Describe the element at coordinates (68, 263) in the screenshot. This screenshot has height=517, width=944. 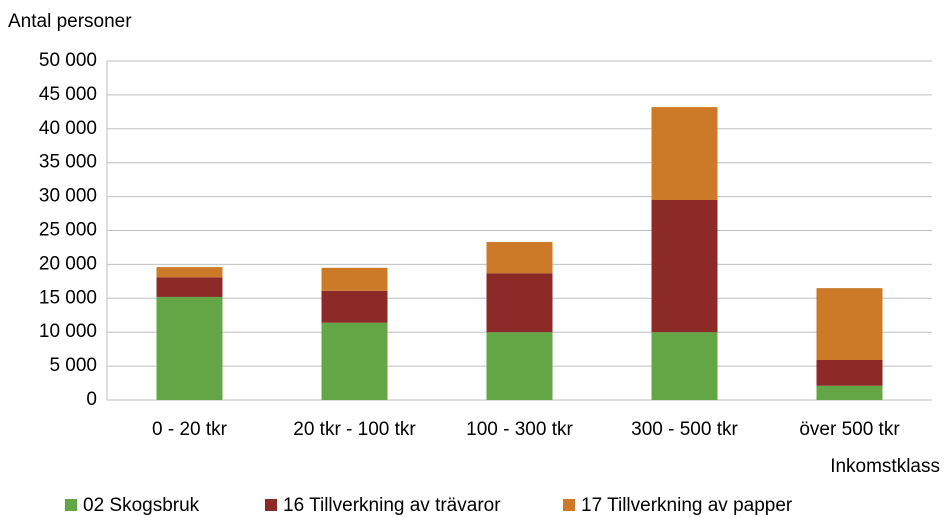
I see `y-tick-label: 20 000` at that location.